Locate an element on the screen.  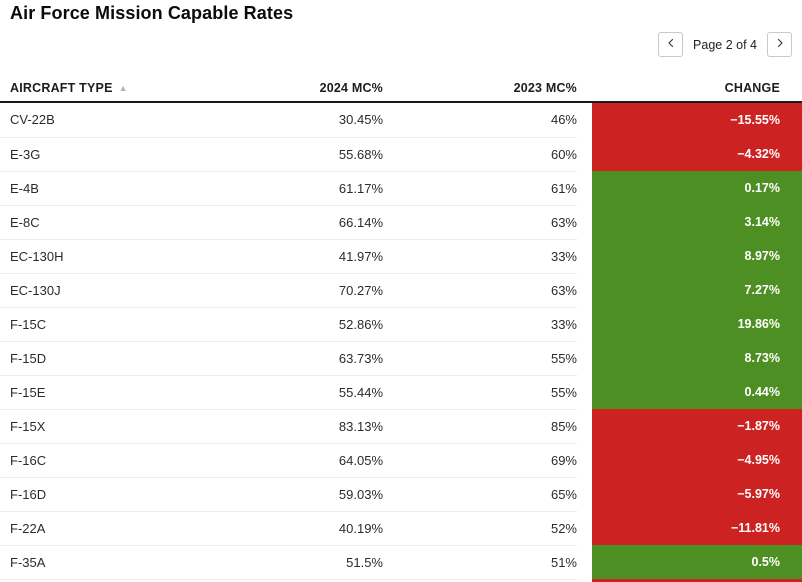
aircraft-type-cell: EC-130H is located at coordinates (125, 255).